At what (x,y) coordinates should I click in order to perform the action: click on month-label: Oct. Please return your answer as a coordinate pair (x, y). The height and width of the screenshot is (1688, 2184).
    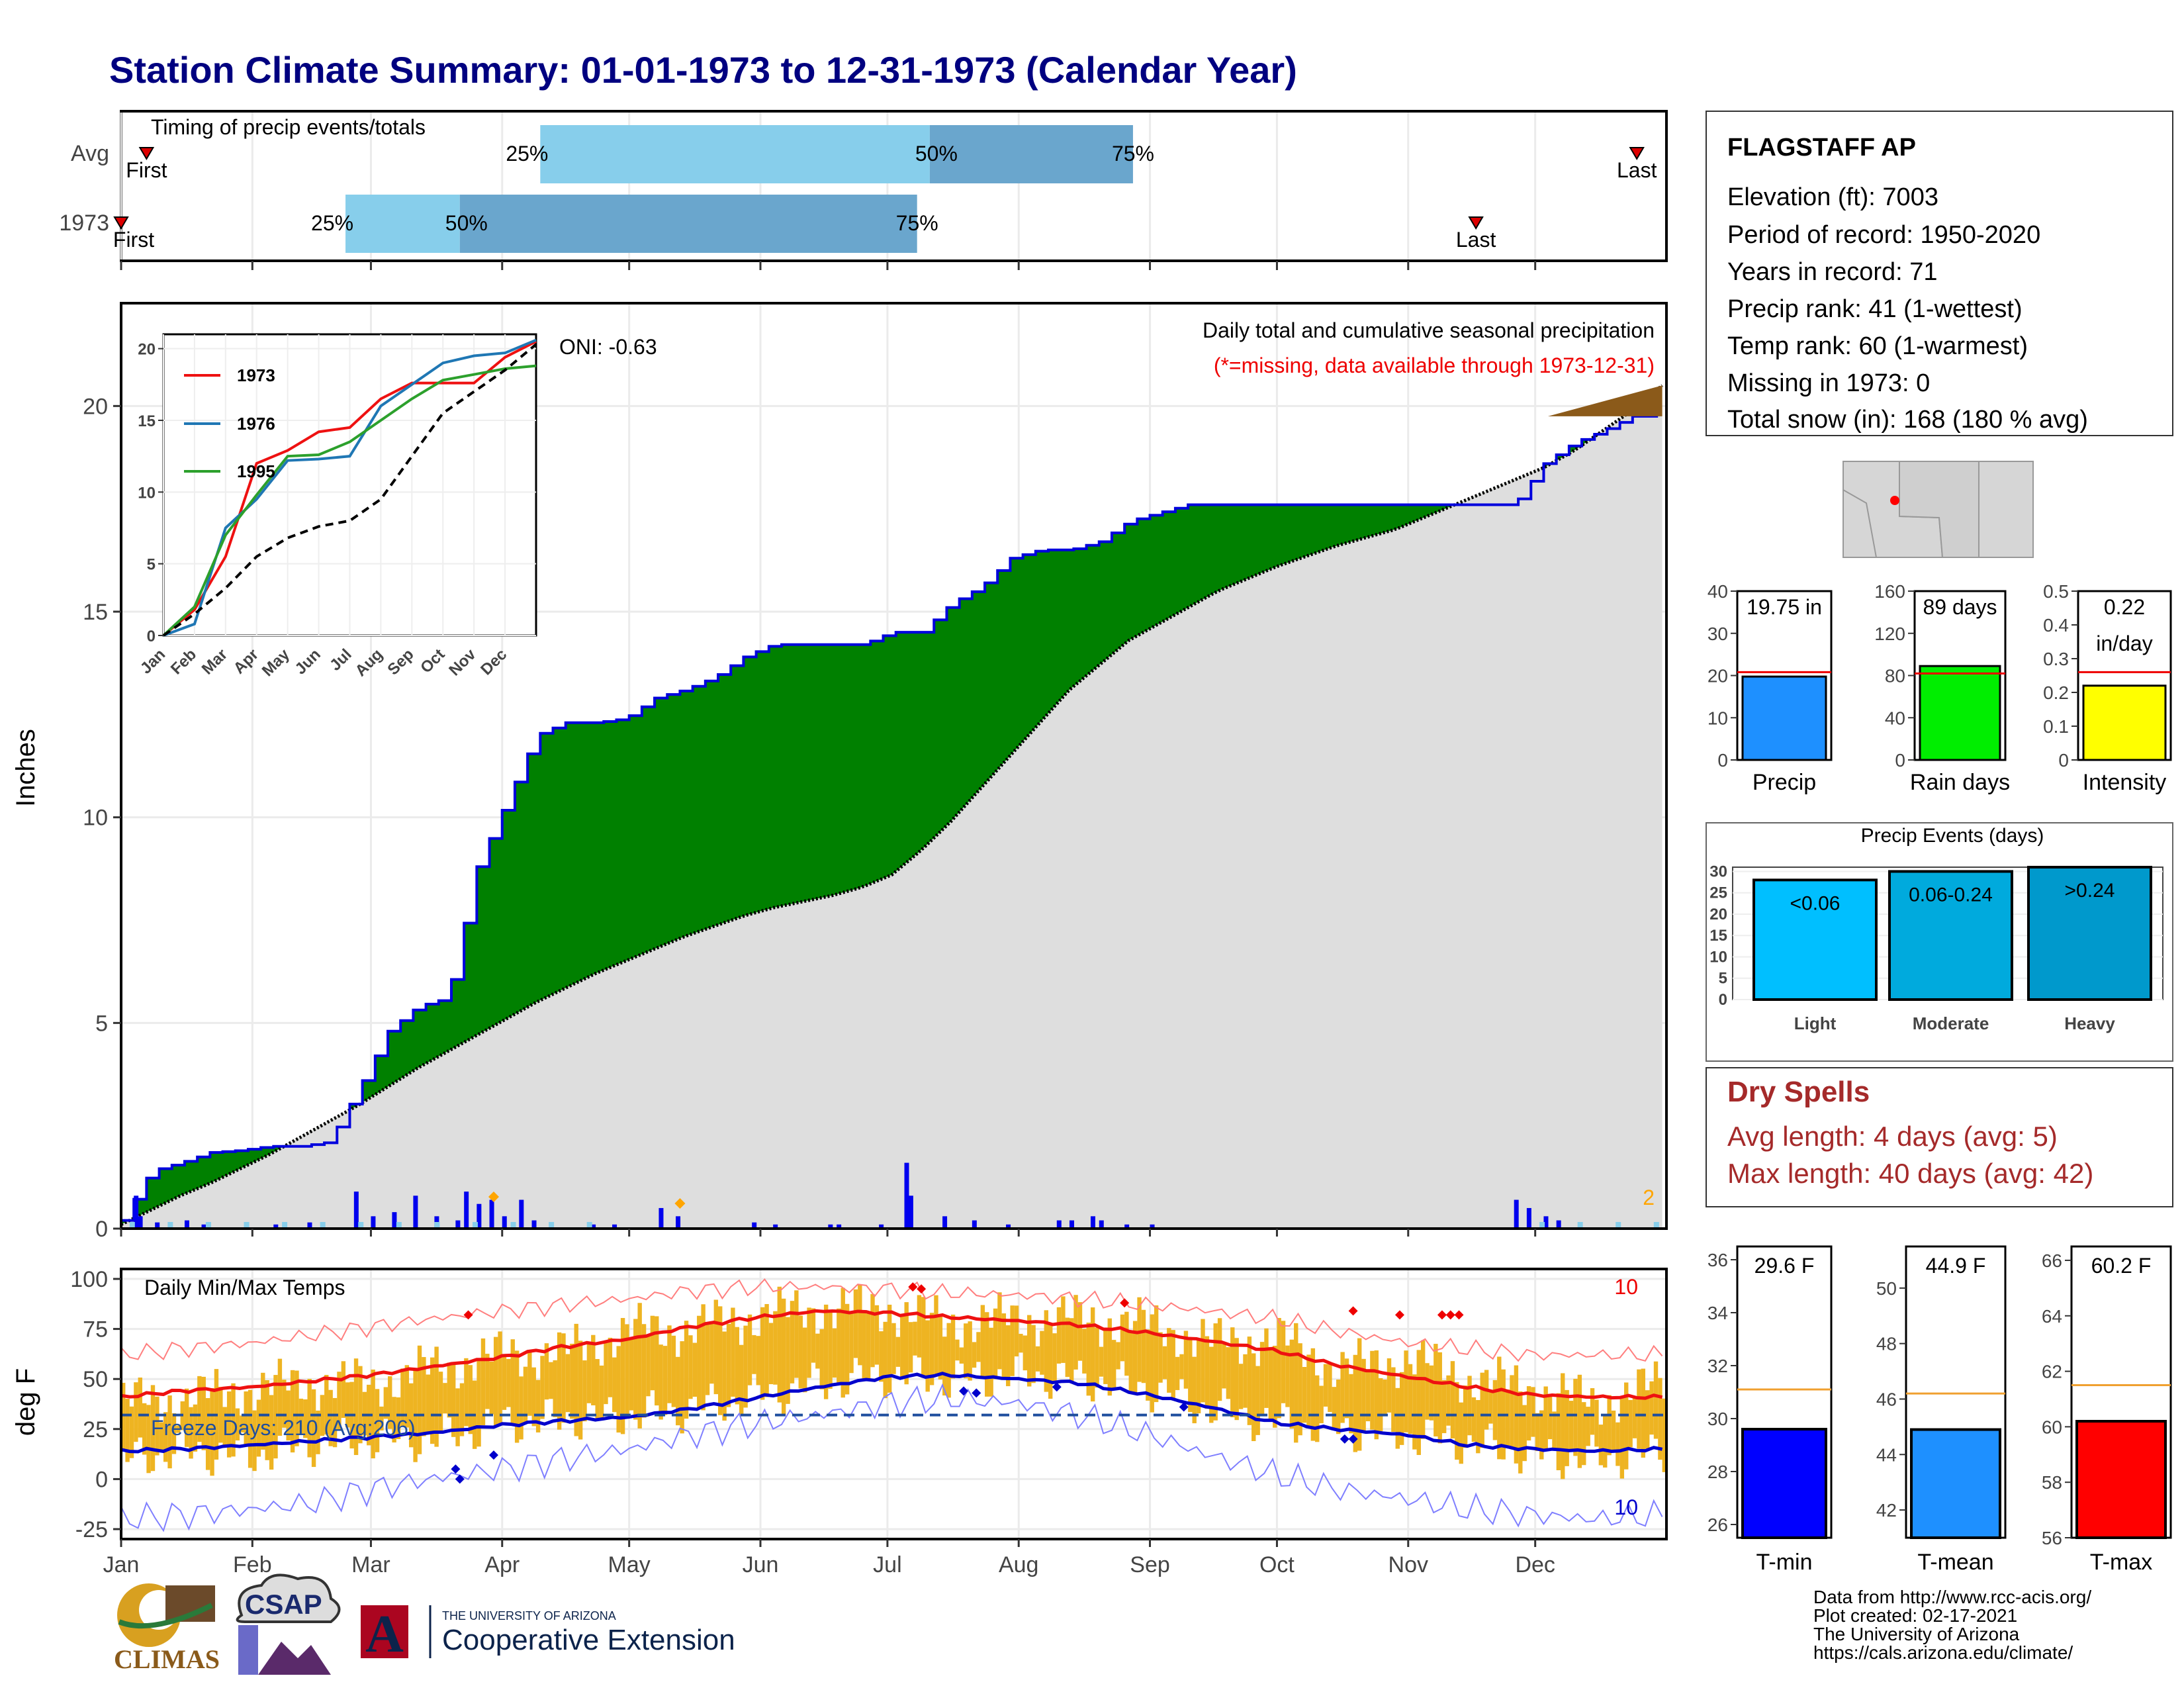
    Looking at the image, I should click on (1277, 1564).